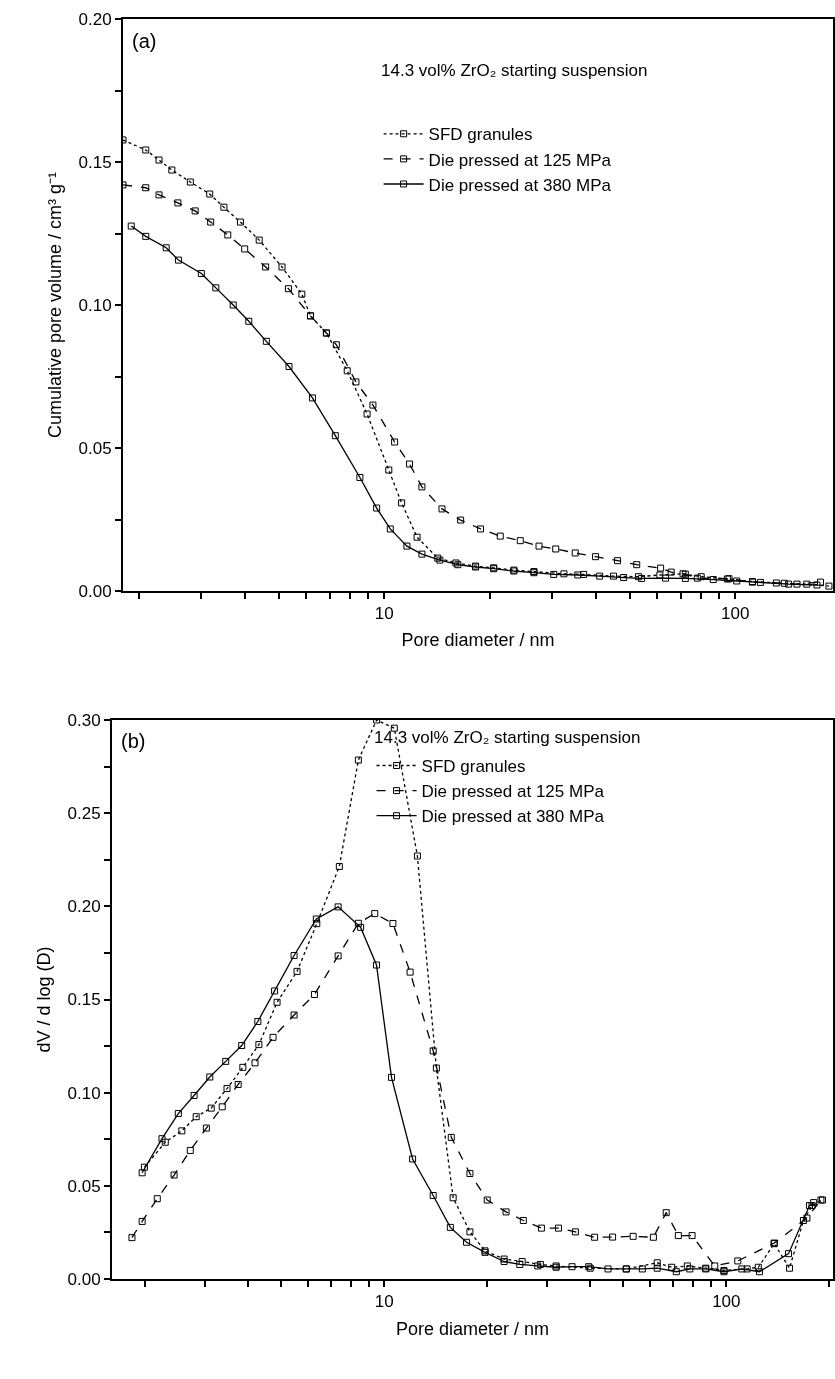 The image size is (835, 1379). Describe the element at coordinates (144, 41) in the screenshot. I see `annotation: (a)` at that location.